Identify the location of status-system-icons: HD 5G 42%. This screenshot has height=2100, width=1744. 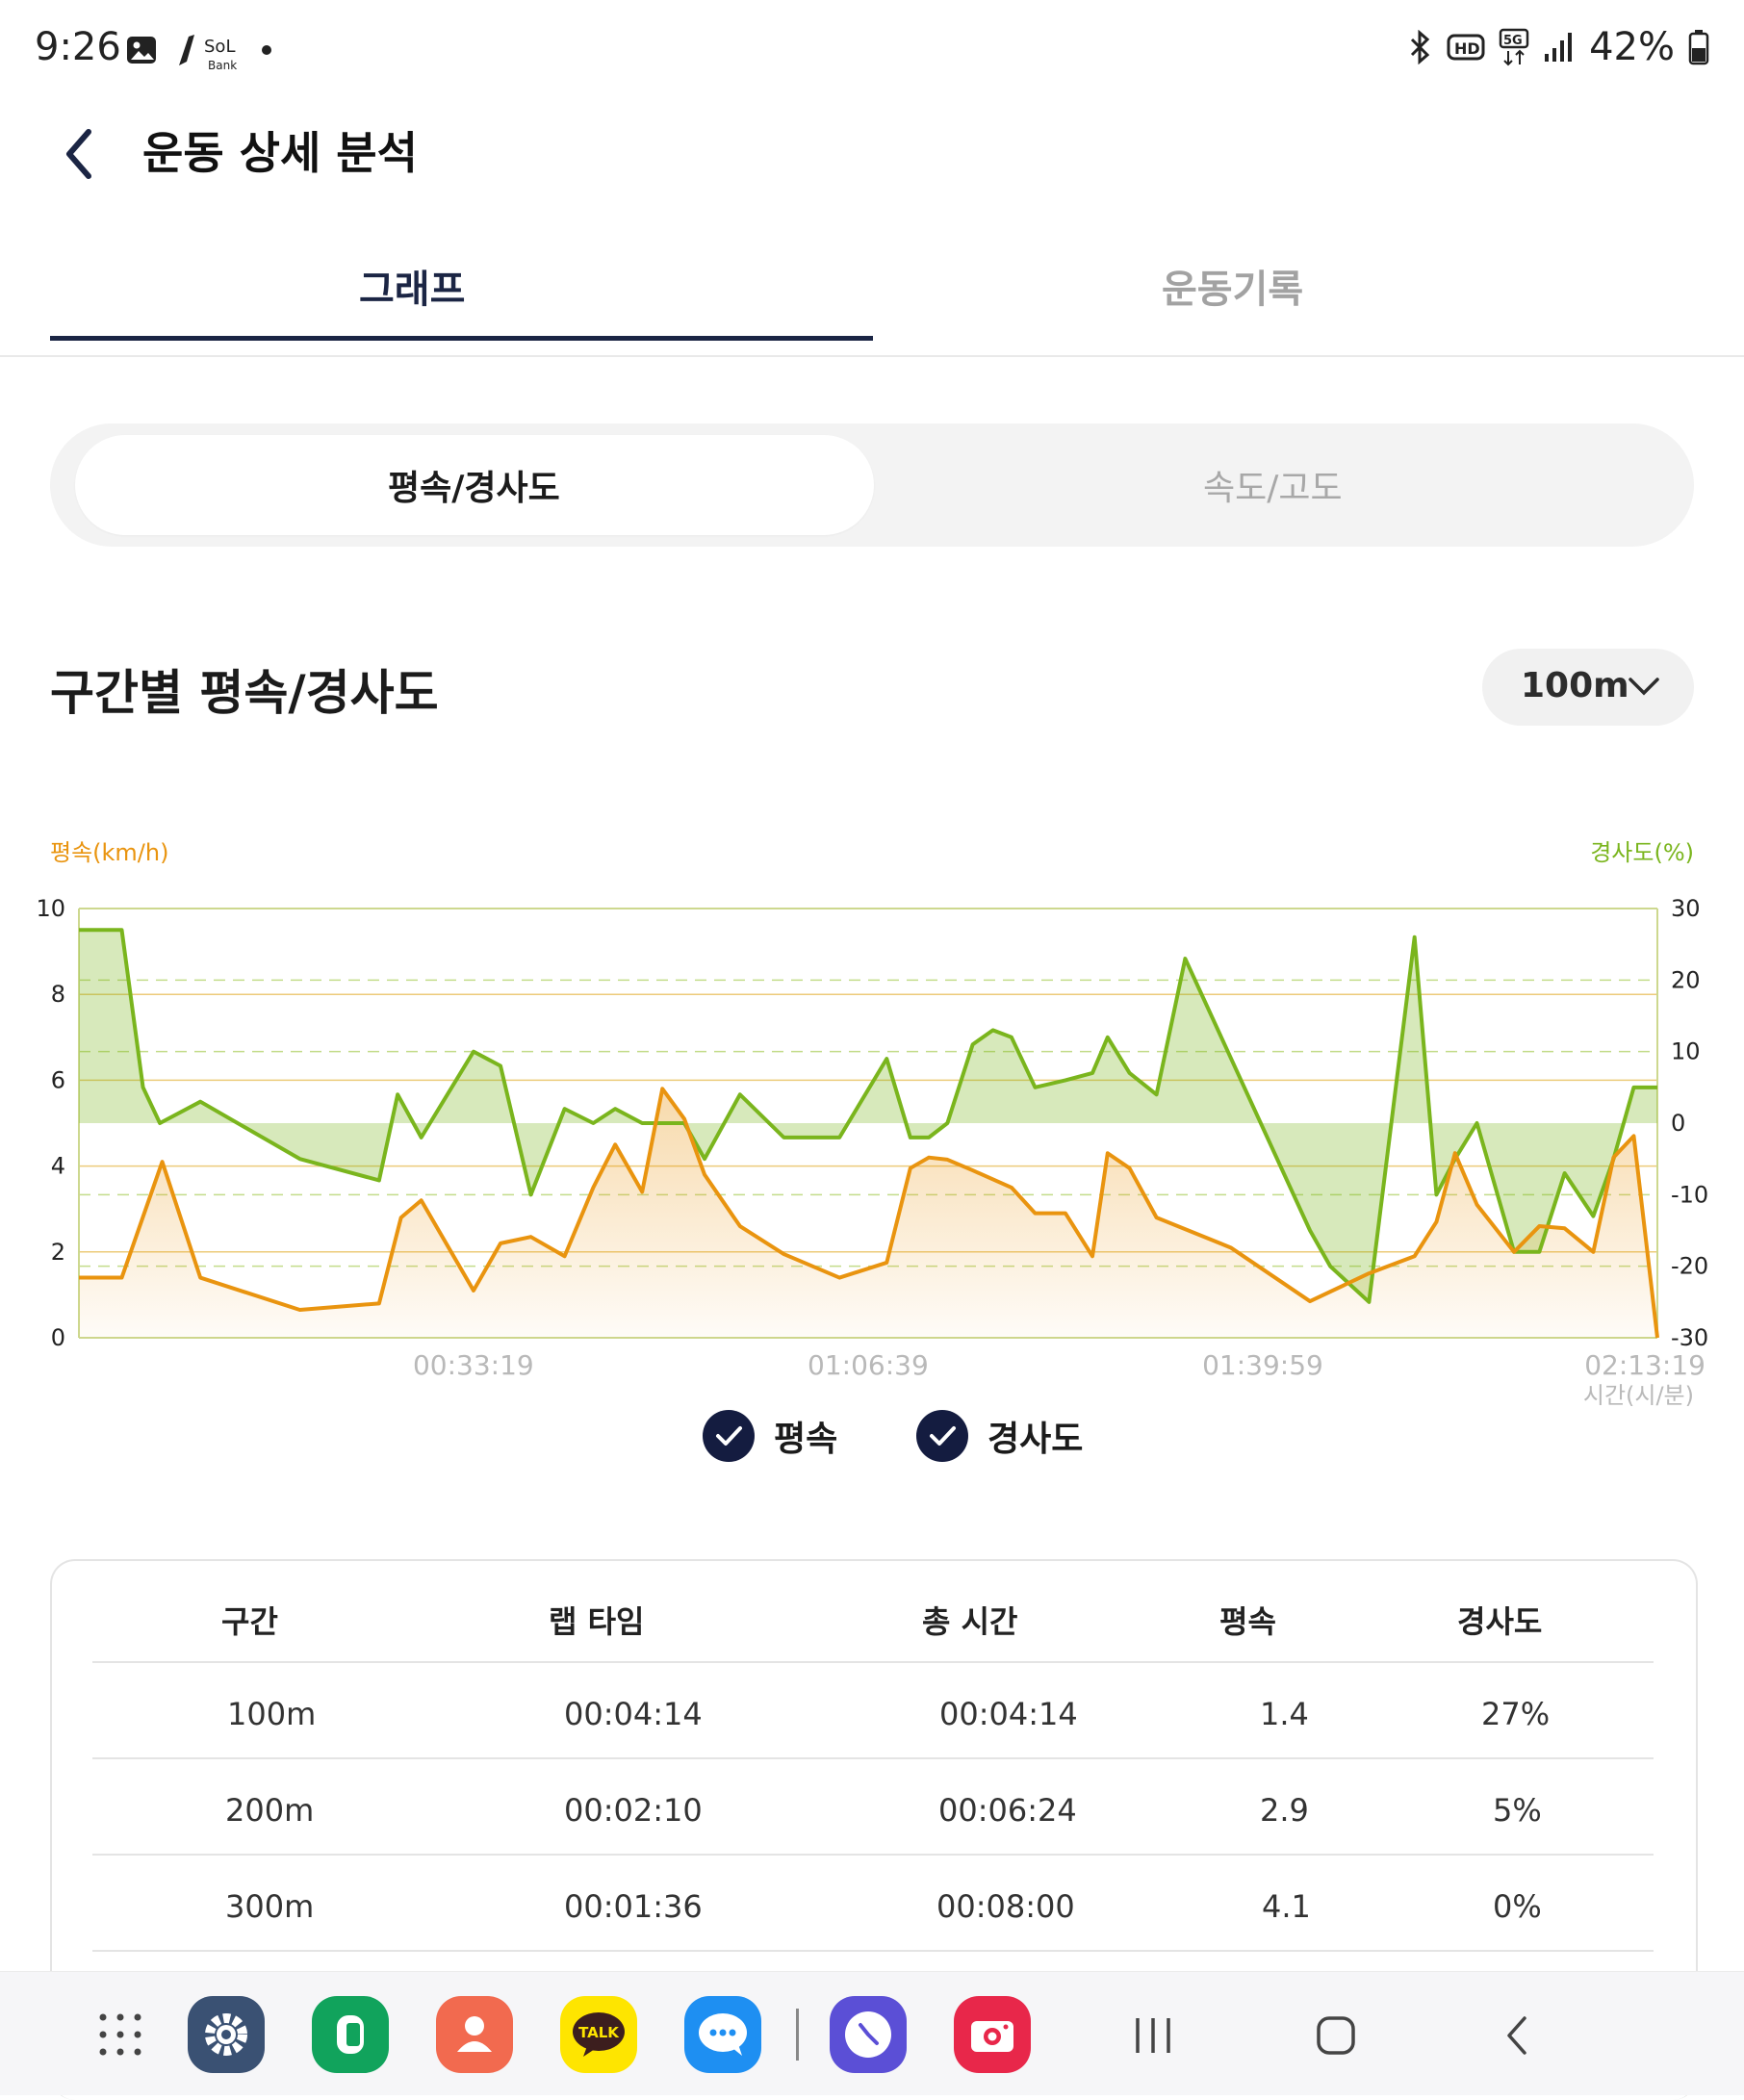
(1557, 47).